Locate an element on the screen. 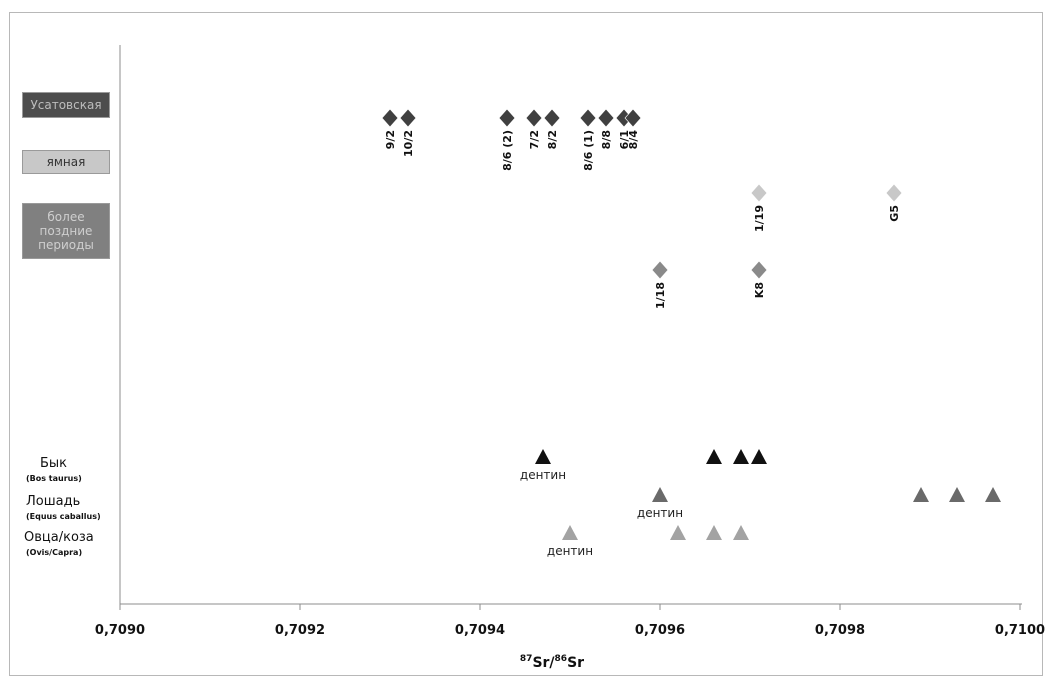  x-tick-label: 0,7092 is located at coordinates (300, 630).